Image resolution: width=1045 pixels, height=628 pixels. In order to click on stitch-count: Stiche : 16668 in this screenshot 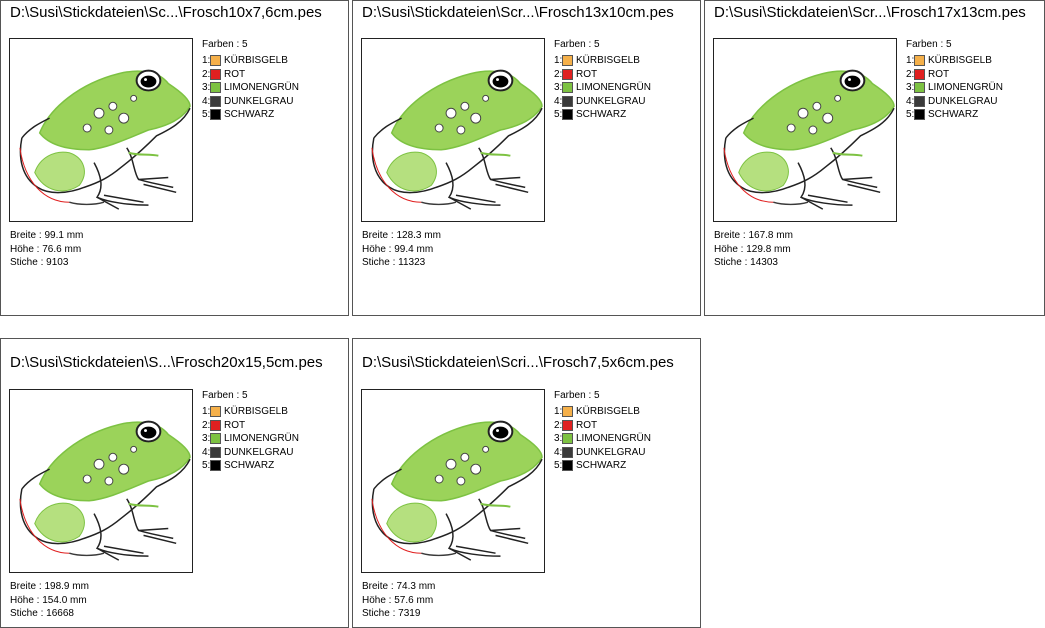, I will do `click(42, 613)`.